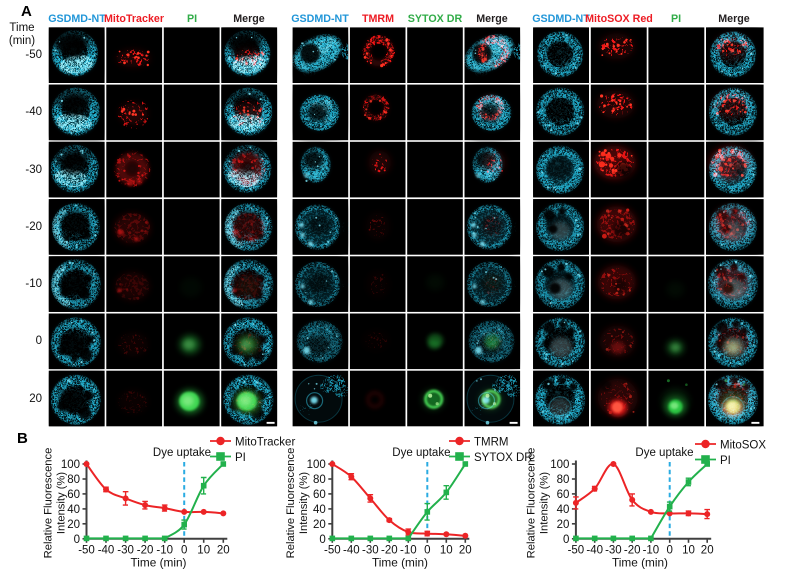 Image resolution: width=809 pixels, height=569 pixels. What do you see at coordinates (503, 458) in the screenshot?
I see `svg-text: SYTOX DR` at bounding box center [503, 458].